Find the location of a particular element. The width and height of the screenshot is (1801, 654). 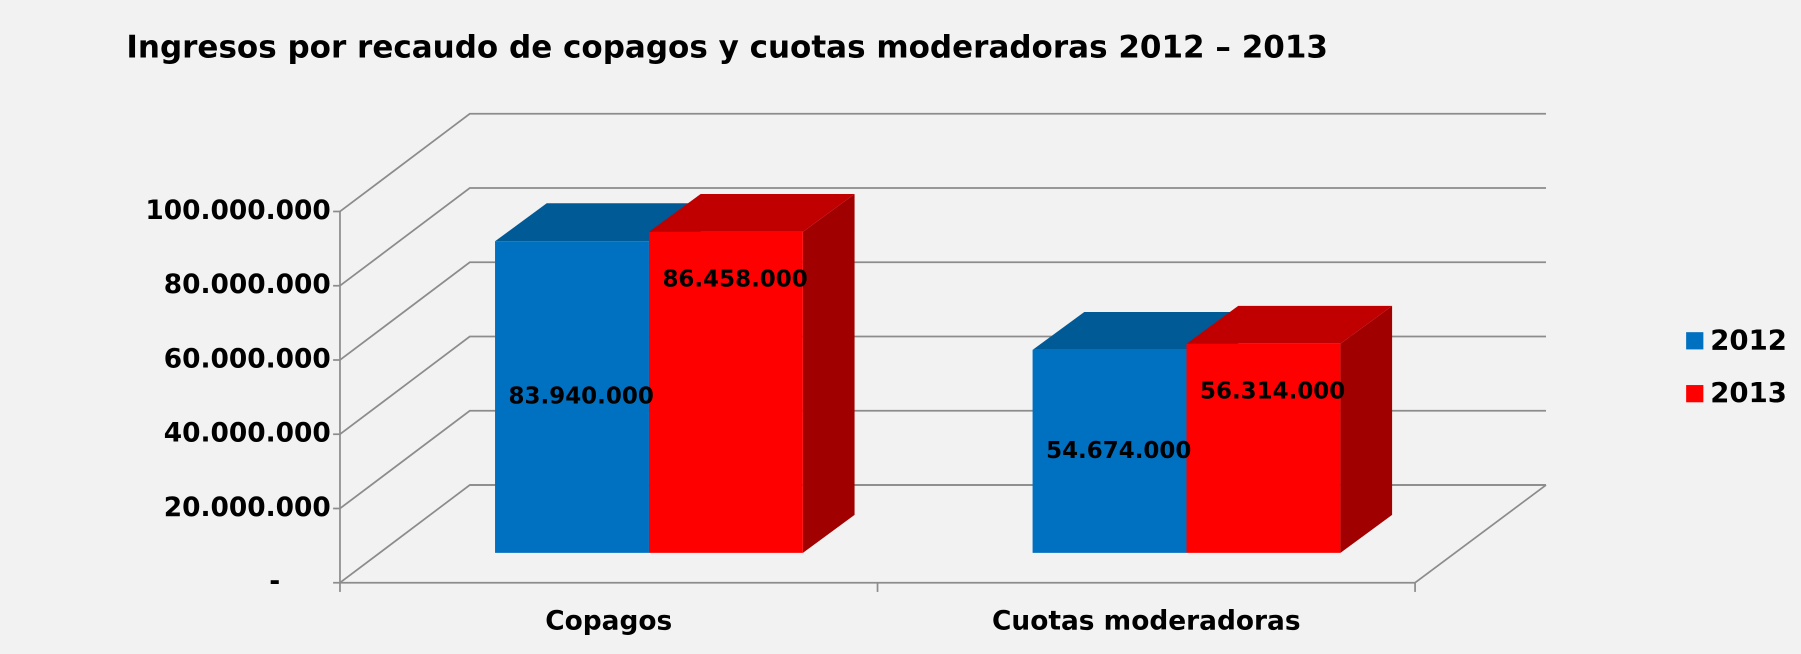

legend-label: 2013 is located at coordinates (1748, 392).